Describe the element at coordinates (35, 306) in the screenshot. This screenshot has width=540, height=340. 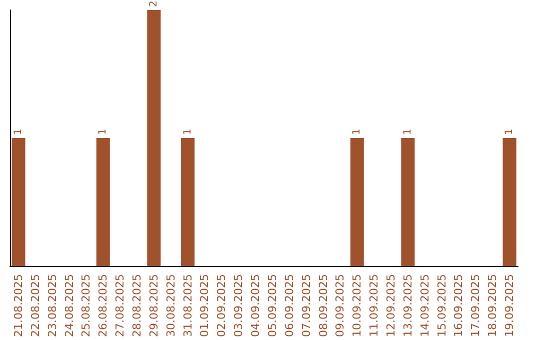
I see `x-tick-label: 22.08.2025` at that location.